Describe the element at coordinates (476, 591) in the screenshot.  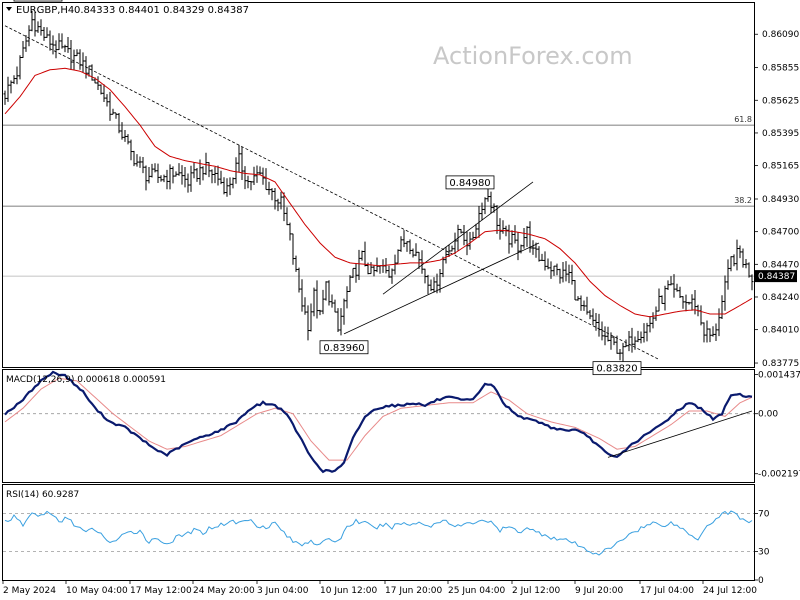
I see `time-axis-label: 25 Jun 04:00` at that location.